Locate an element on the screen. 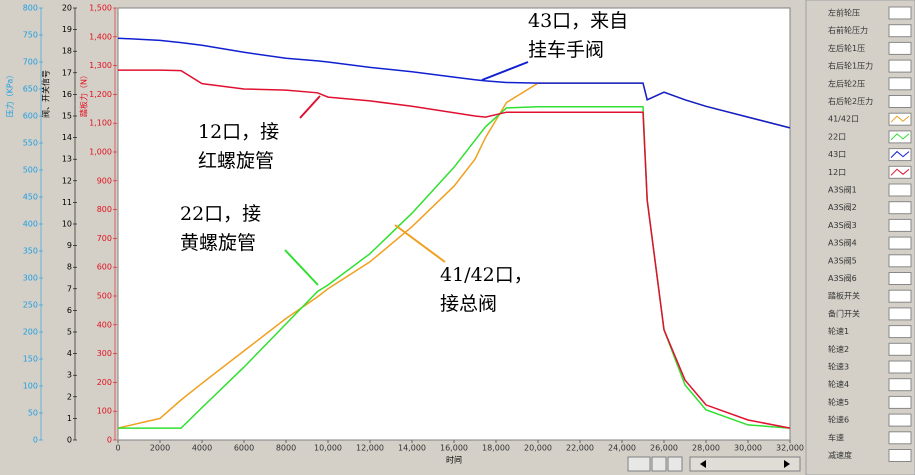 The width and height of the screenshot is (915, 475). y-tick-label: 450 is located at coordinates (30, 197).